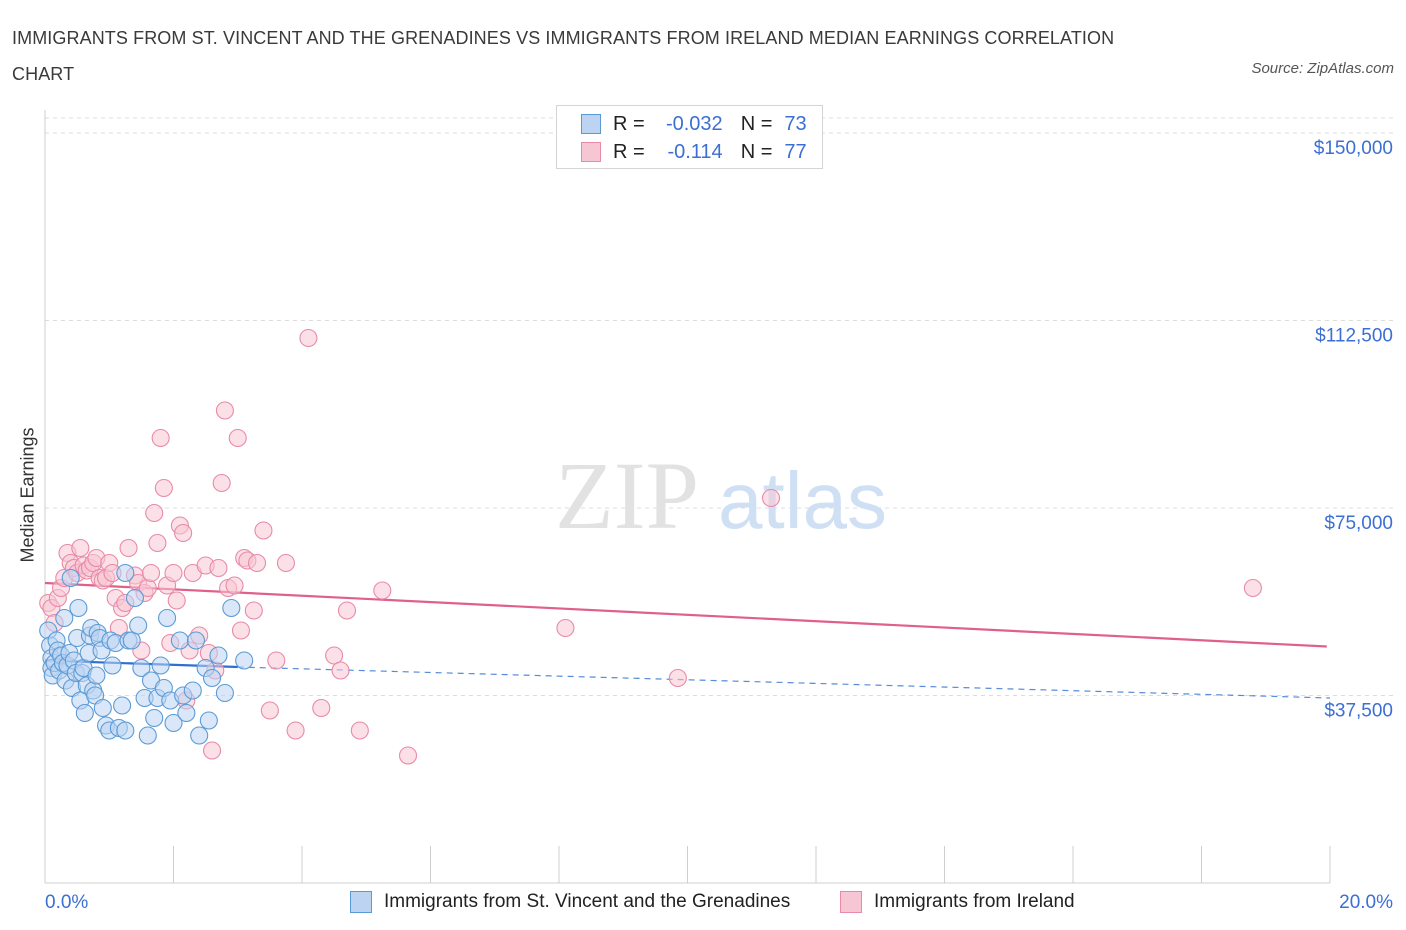 Image resolution: width=1406 pixels, height=930 pixels. I want to click on watermark: ZIP atlas, so click(721, 495).